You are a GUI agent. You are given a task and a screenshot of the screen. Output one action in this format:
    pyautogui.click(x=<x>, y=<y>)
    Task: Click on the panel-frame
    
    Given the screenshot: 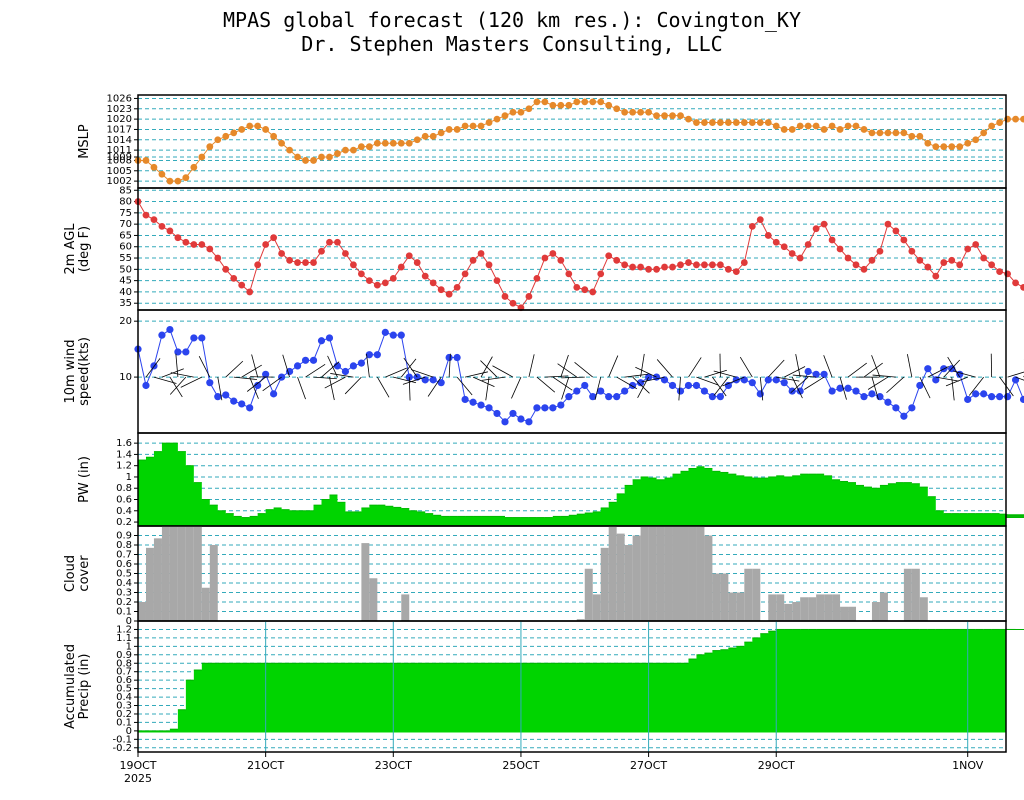 What is the action you would take?
    pyautogui.click(x=572, y=686)
    